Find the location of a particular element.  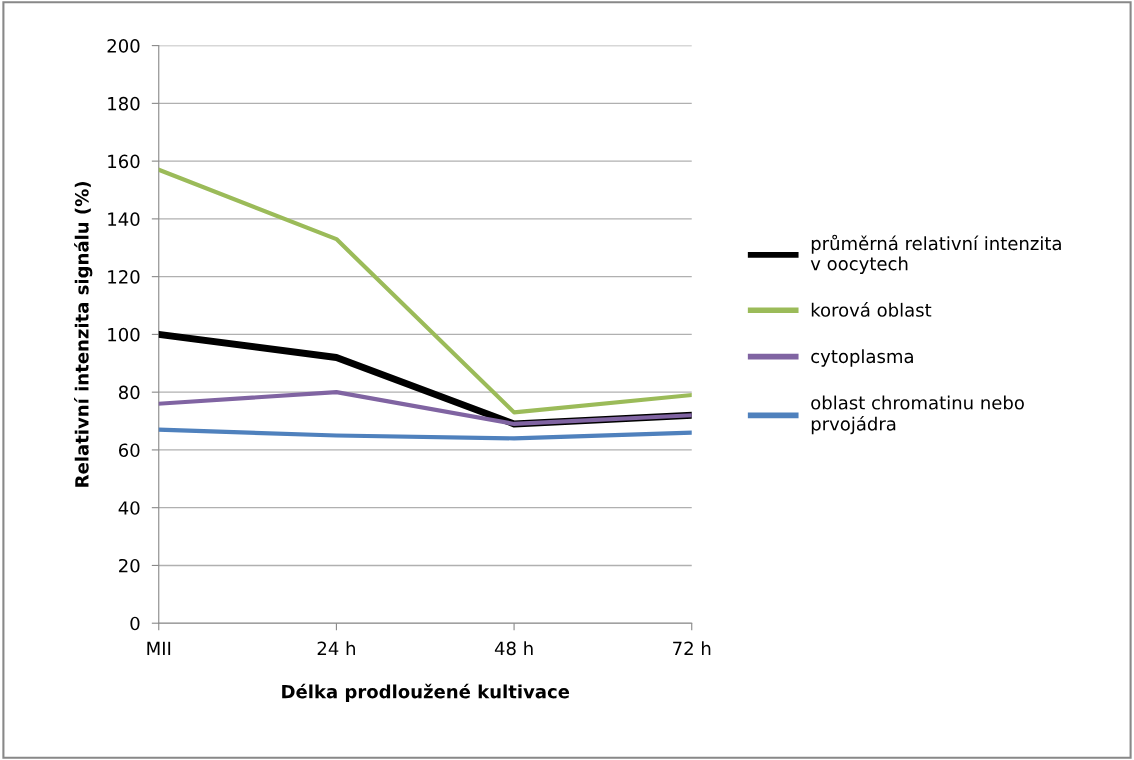

y-tick-label: 120 is located at coordinates (124, 277).